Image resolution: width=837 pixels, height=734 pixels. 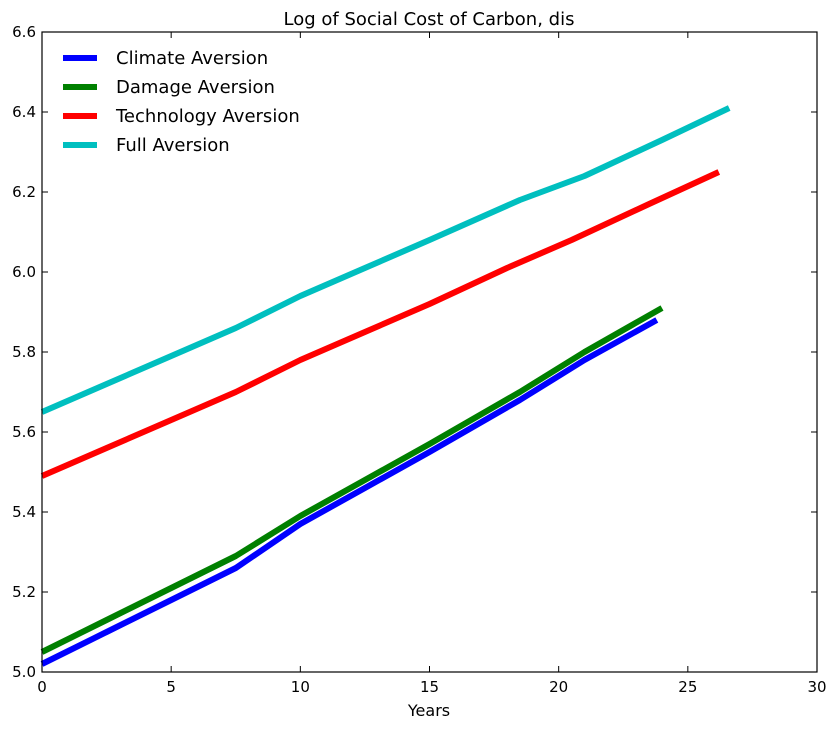 What do you see at coordinates (816, 687) in the screenshot?
I see `x-tick-label: 30` at bounding box center [816, 687].